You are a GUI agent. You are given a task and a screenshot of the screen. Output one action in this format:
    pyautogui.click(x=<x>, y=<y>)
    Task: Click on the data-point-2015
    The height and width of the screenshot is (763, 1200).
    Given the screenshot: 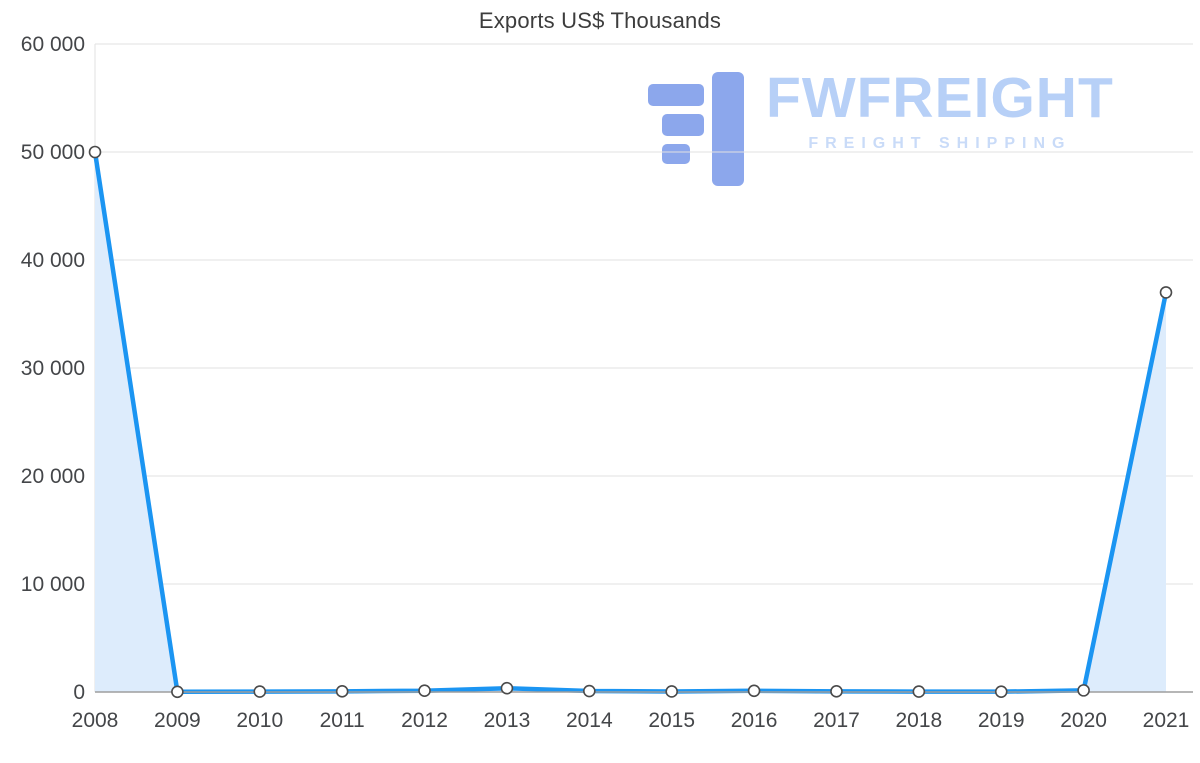 What is the action you would take?
    pyautogui.click(x=671, y=691)
    